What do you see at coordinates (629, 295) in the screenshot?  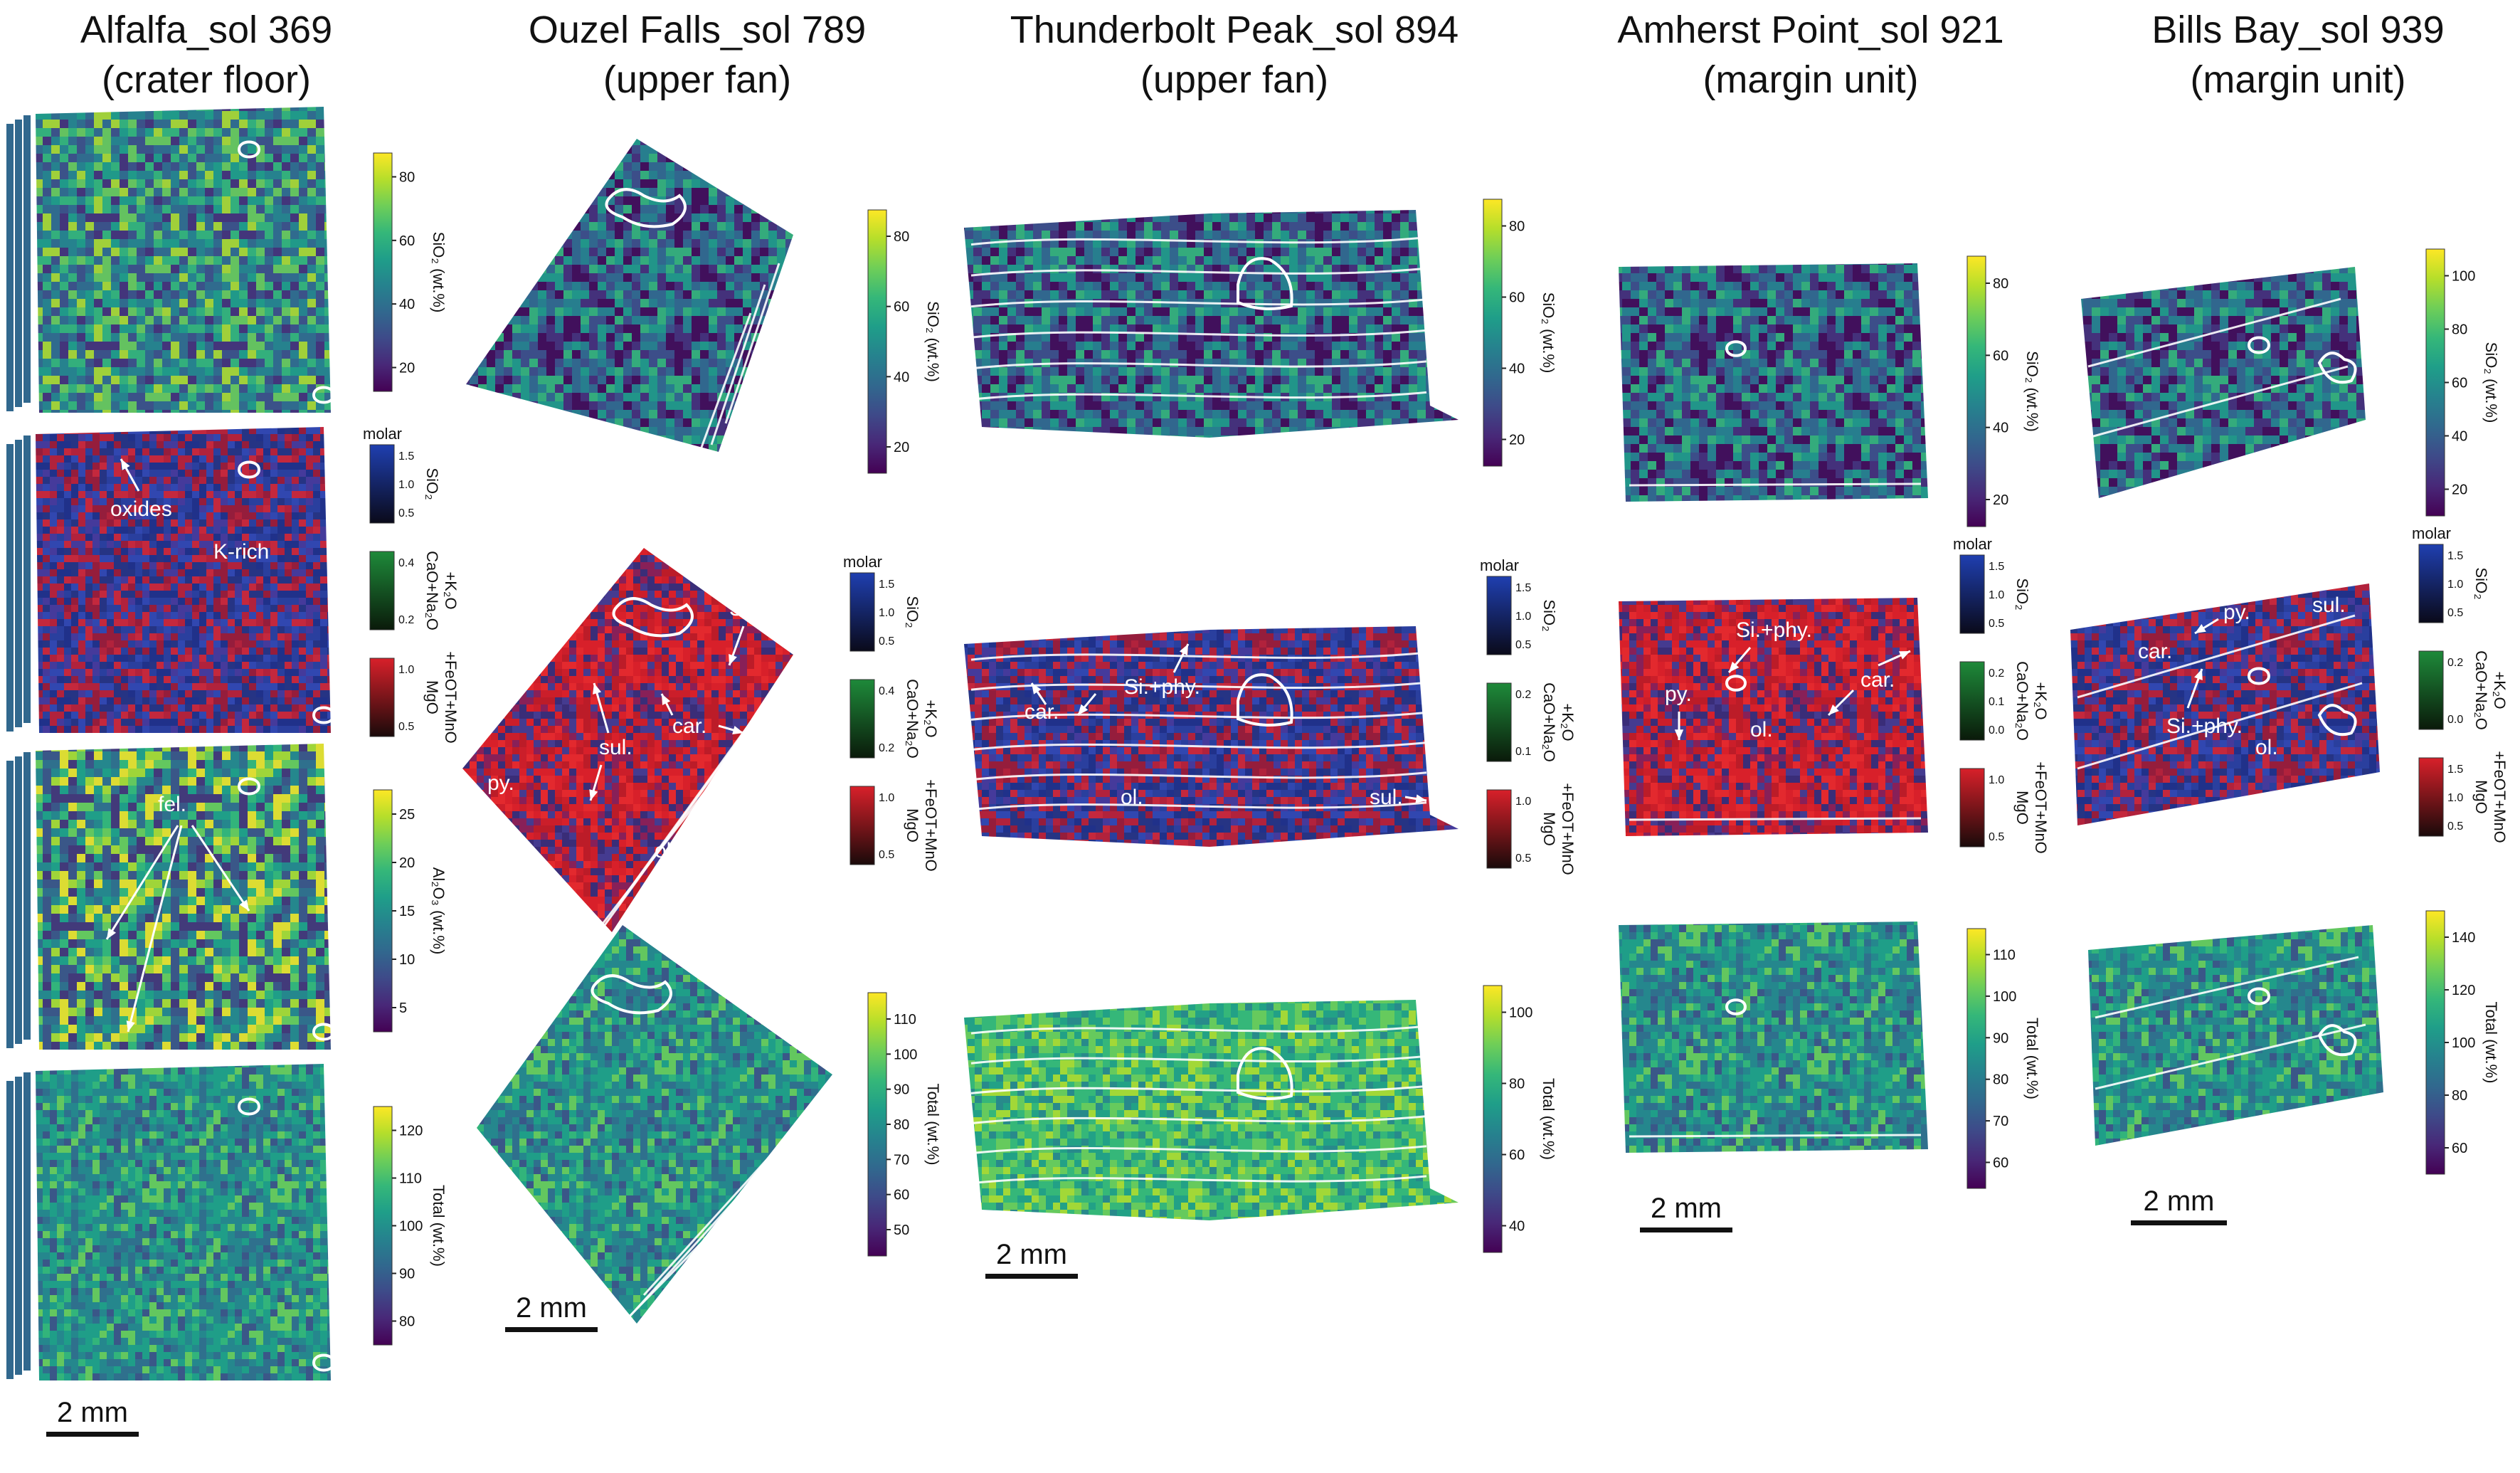 I see `ouzel-map-0-area` at bounding box center [629, 295].